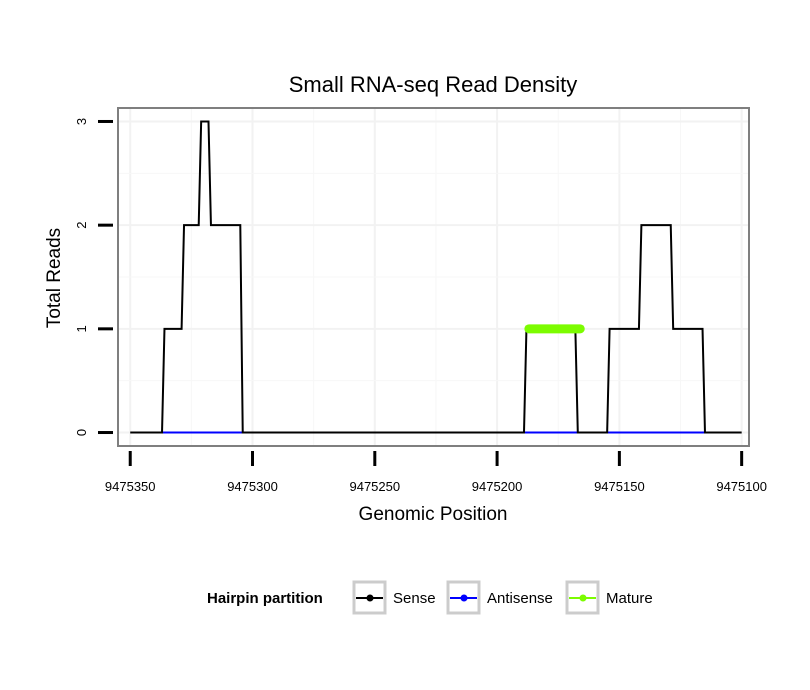  I want to click on x-axis-label: Genomic Position, so click(433, 514).